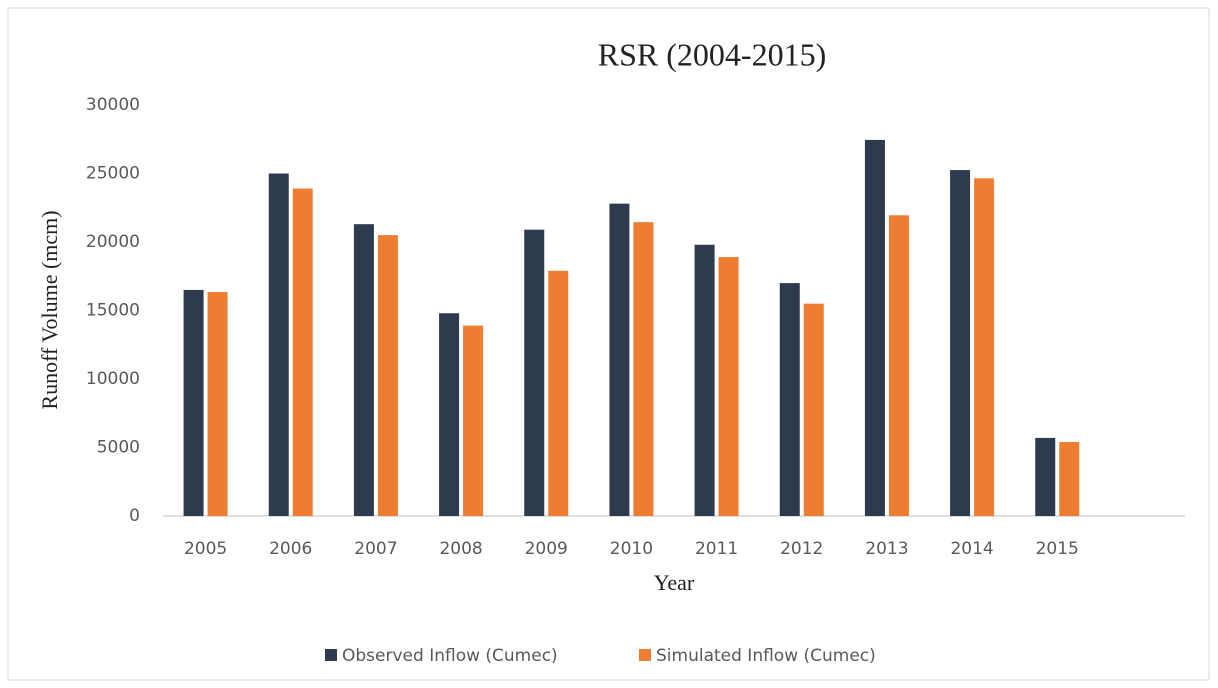 This screenshot has height=688, width=1218. What do you see at coordinates (546, 549) in the screenshot?
I see `x-tick-label: 2009` at bounding box center [546, 549].